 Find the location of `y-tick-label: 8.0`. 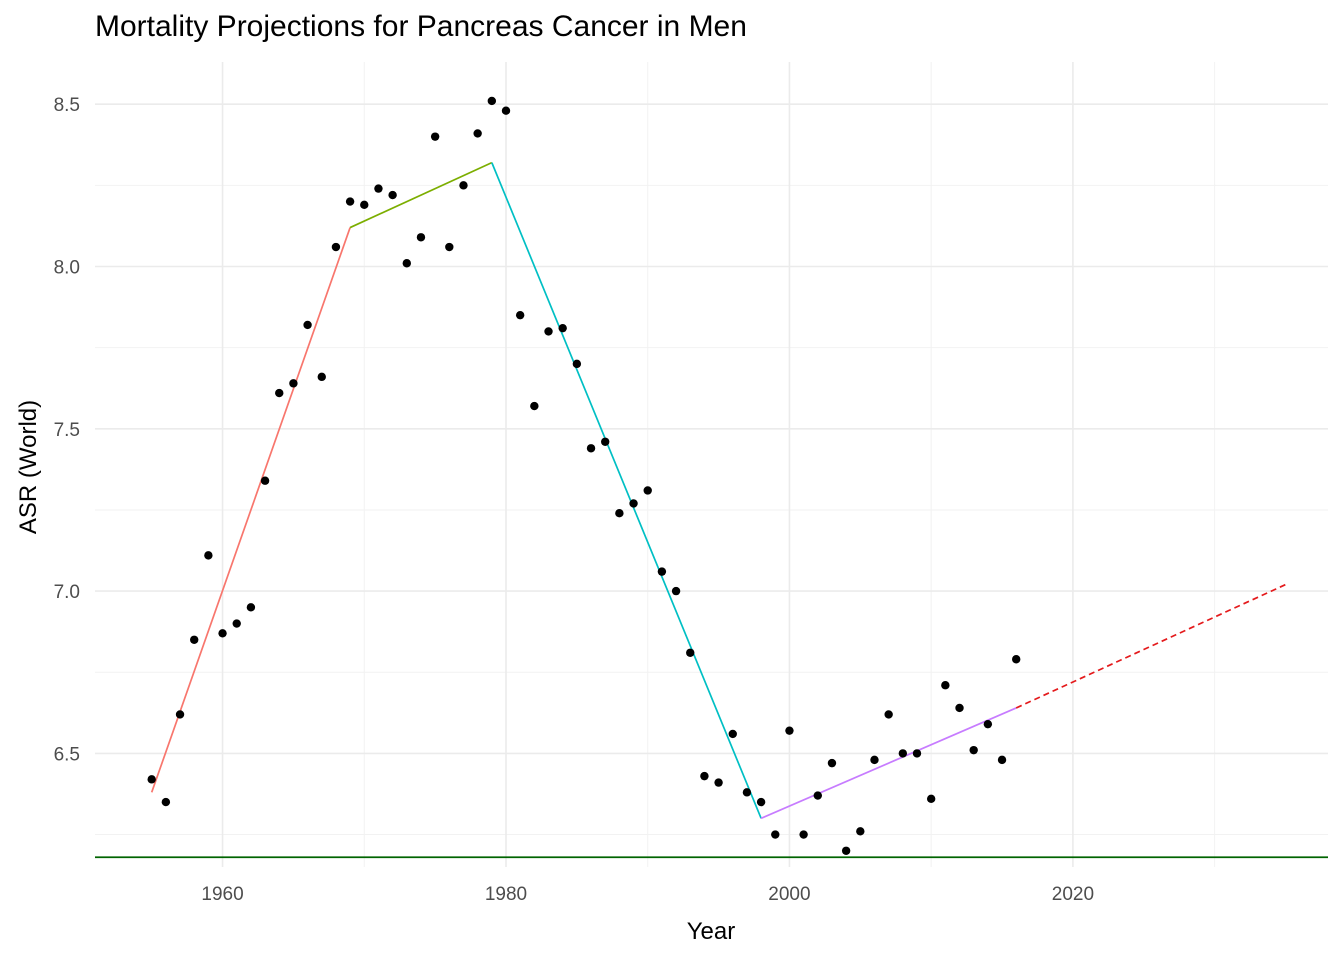

y-tick-label: 8.0 is located at coordinates (67, 267).